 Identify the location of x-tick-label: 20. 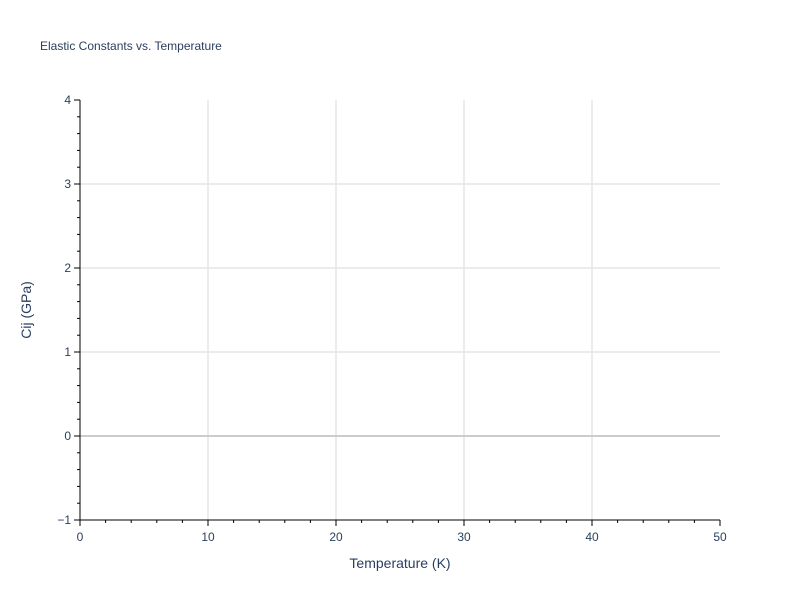
(336, 537).